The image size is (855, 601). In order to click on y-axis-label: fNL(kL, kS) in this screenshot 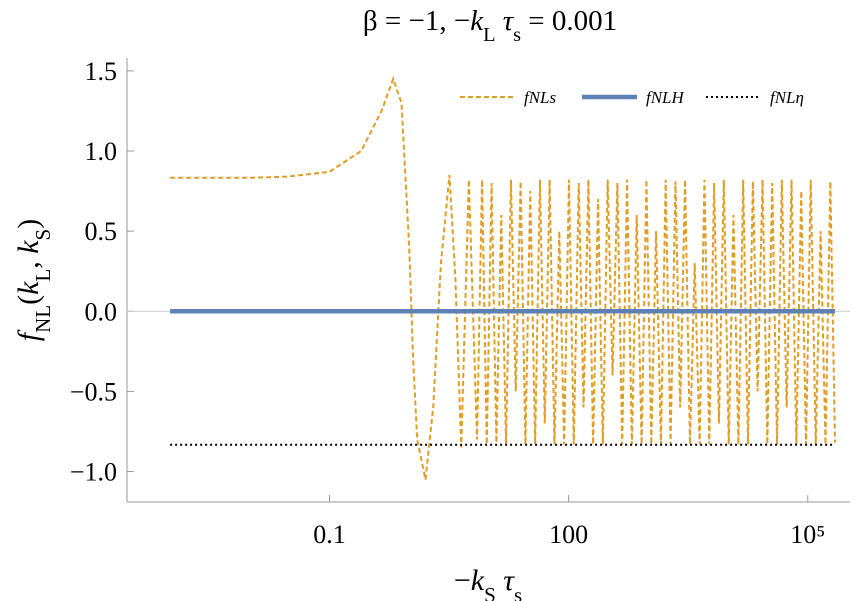, I will do `click(33, 280)`.